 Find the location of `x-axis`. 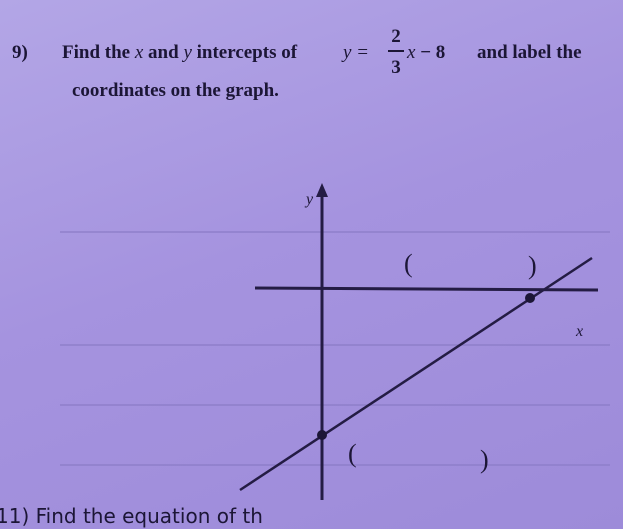

x-axis is located at coordinates (426, 289).